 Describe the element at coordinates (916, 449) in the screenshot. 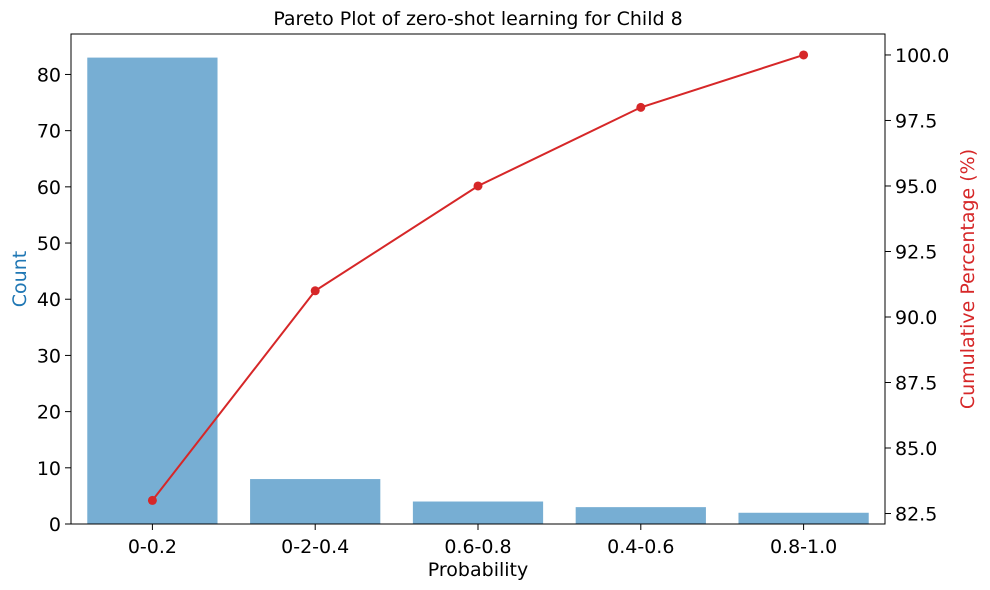

I see `y2-tick-label: 85.0` at that location.